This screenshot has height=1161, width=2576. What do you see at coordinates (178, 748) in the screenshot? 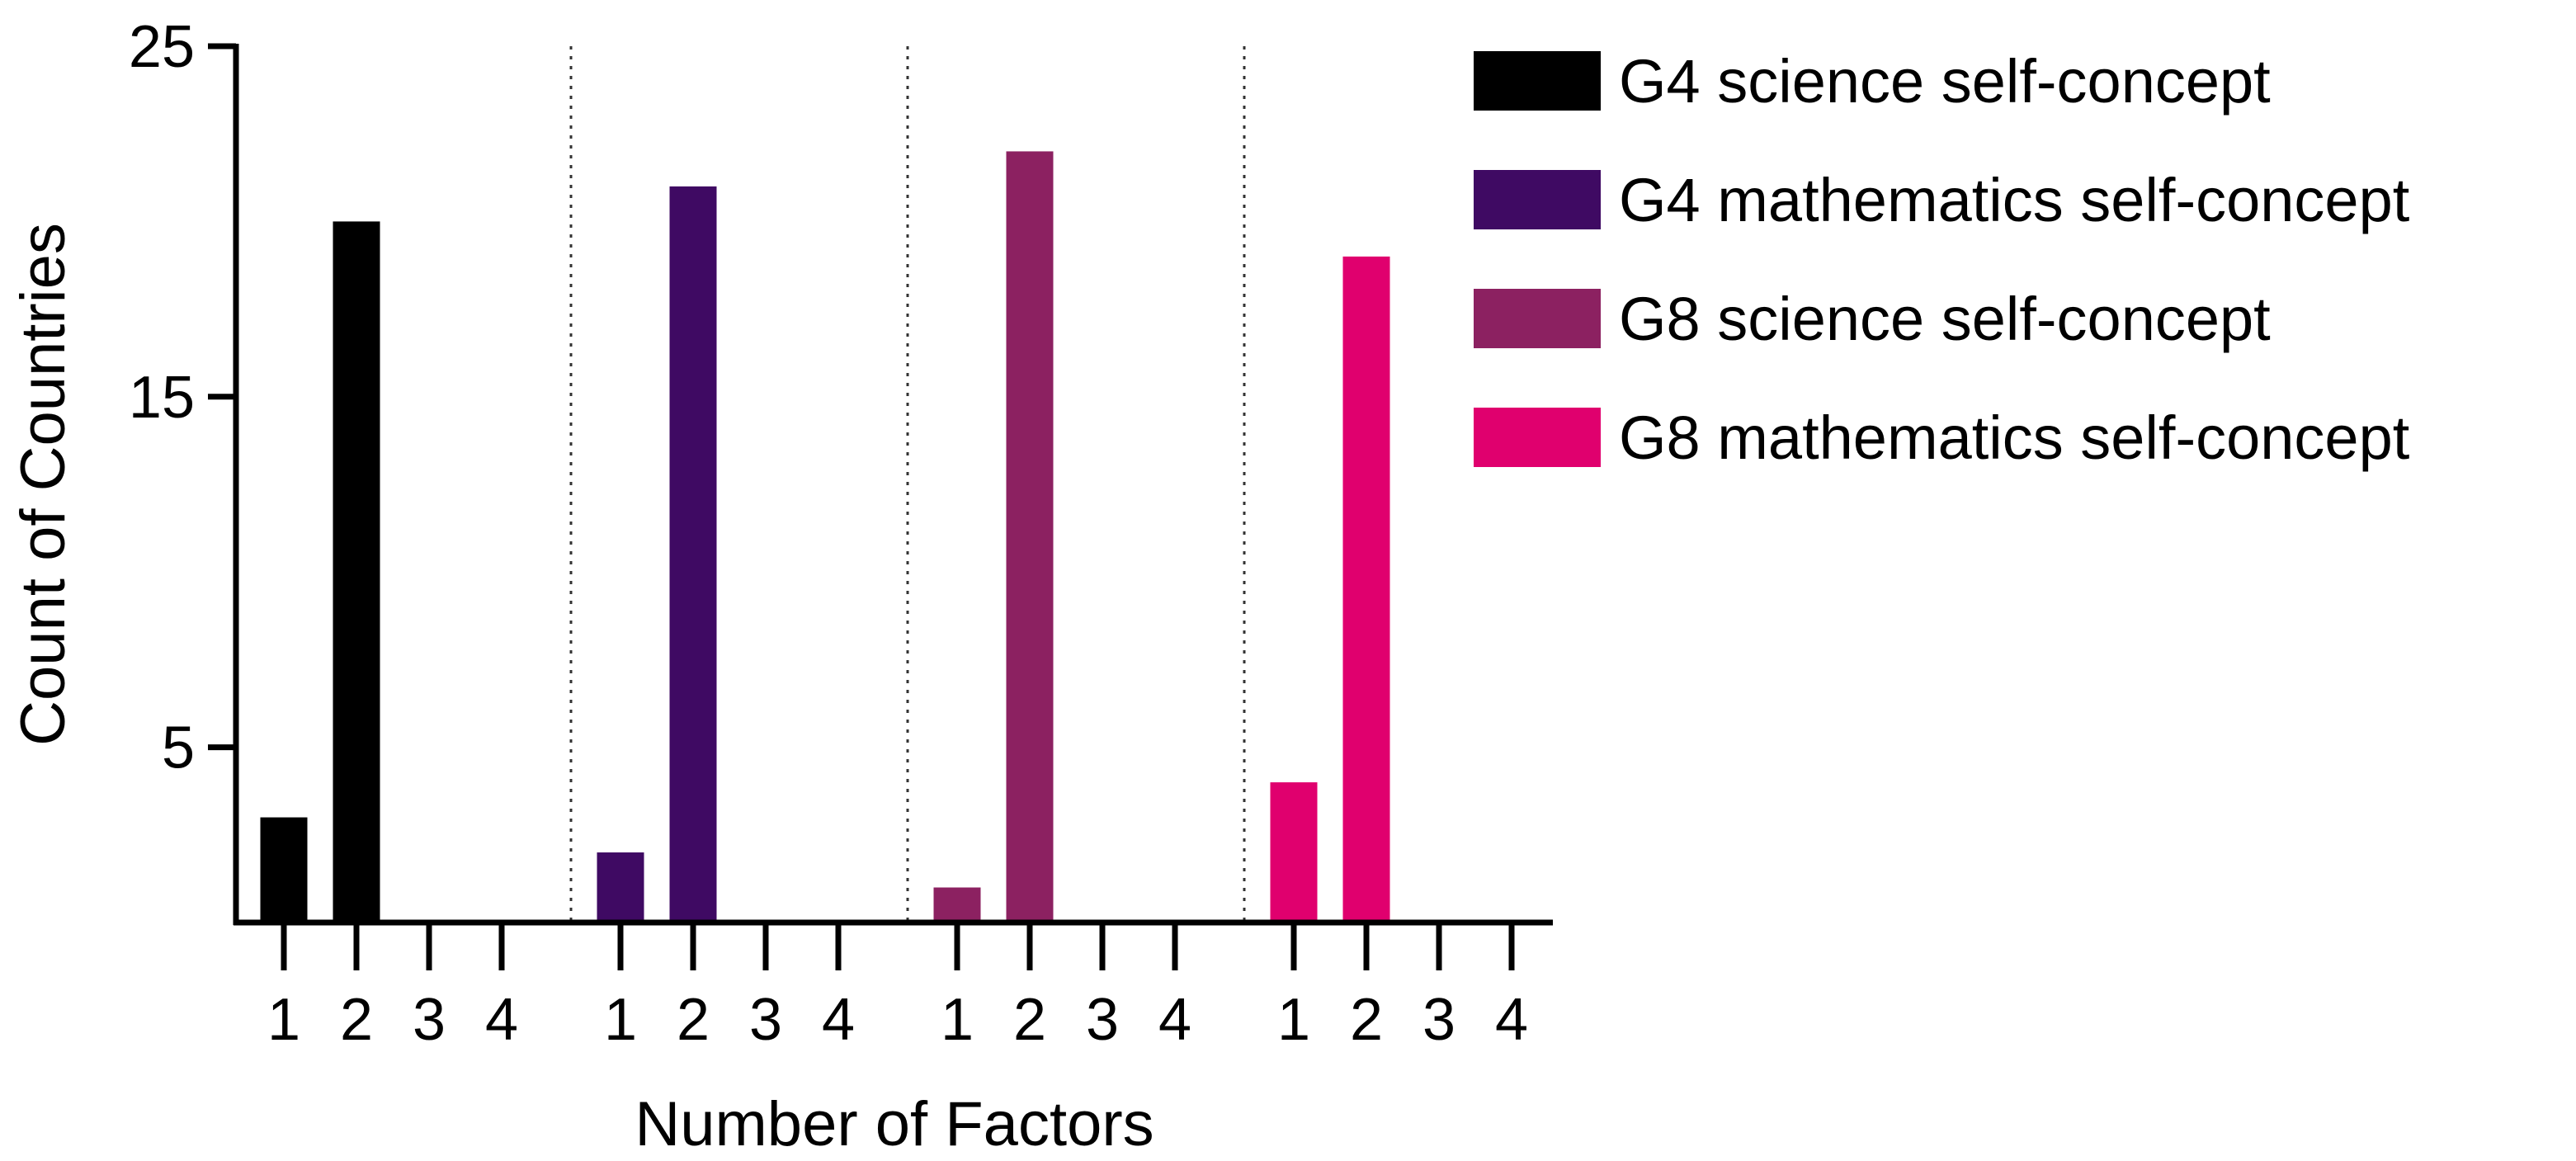
I see `y-tick-label: 5` at bounding box center [178, 748].